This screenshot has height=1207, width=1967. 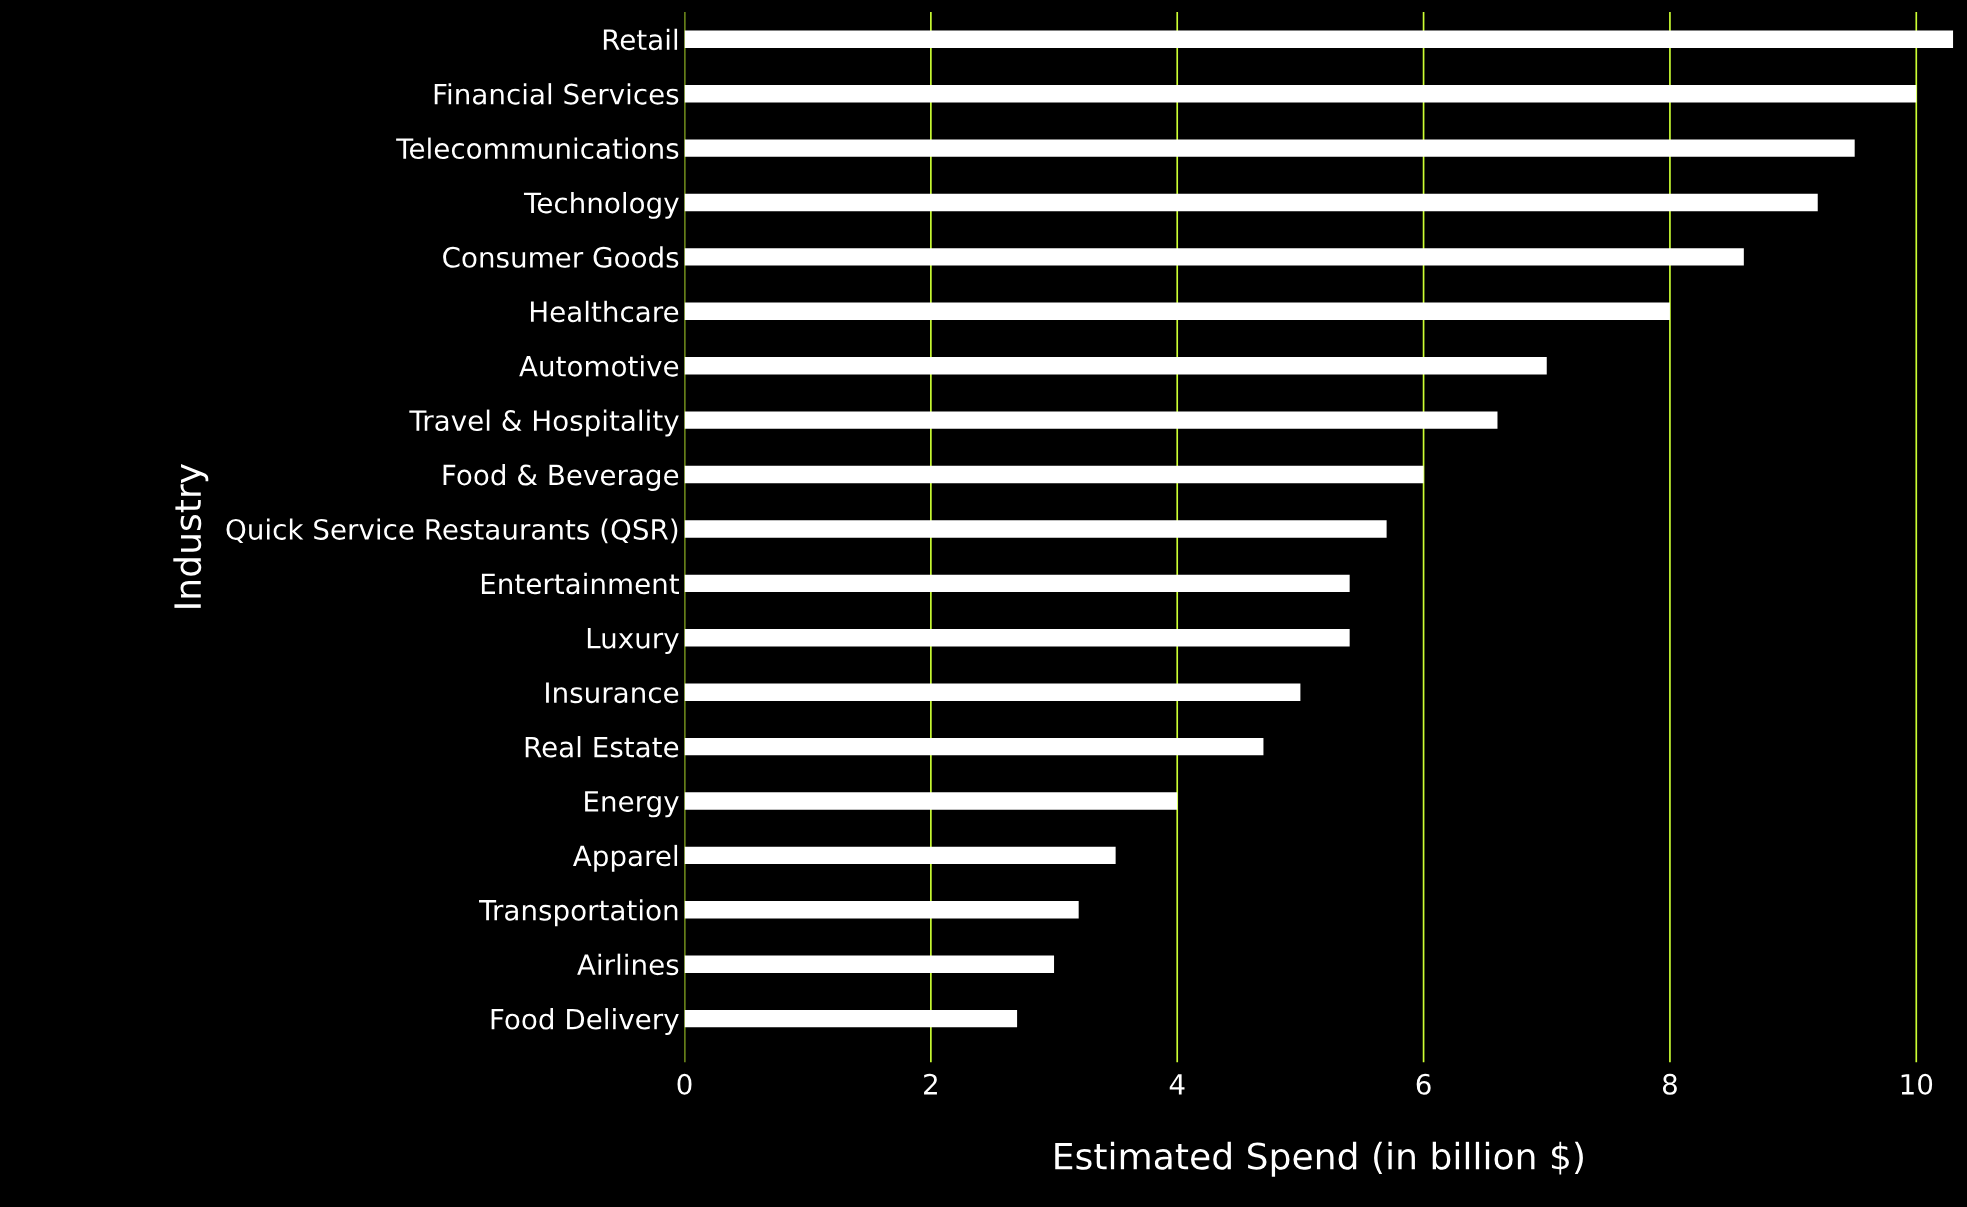 What do you see at coordinates (684, 1084) in the screenshot?
I see `x-tick-label: 0` at bounding box center [684, 1084].